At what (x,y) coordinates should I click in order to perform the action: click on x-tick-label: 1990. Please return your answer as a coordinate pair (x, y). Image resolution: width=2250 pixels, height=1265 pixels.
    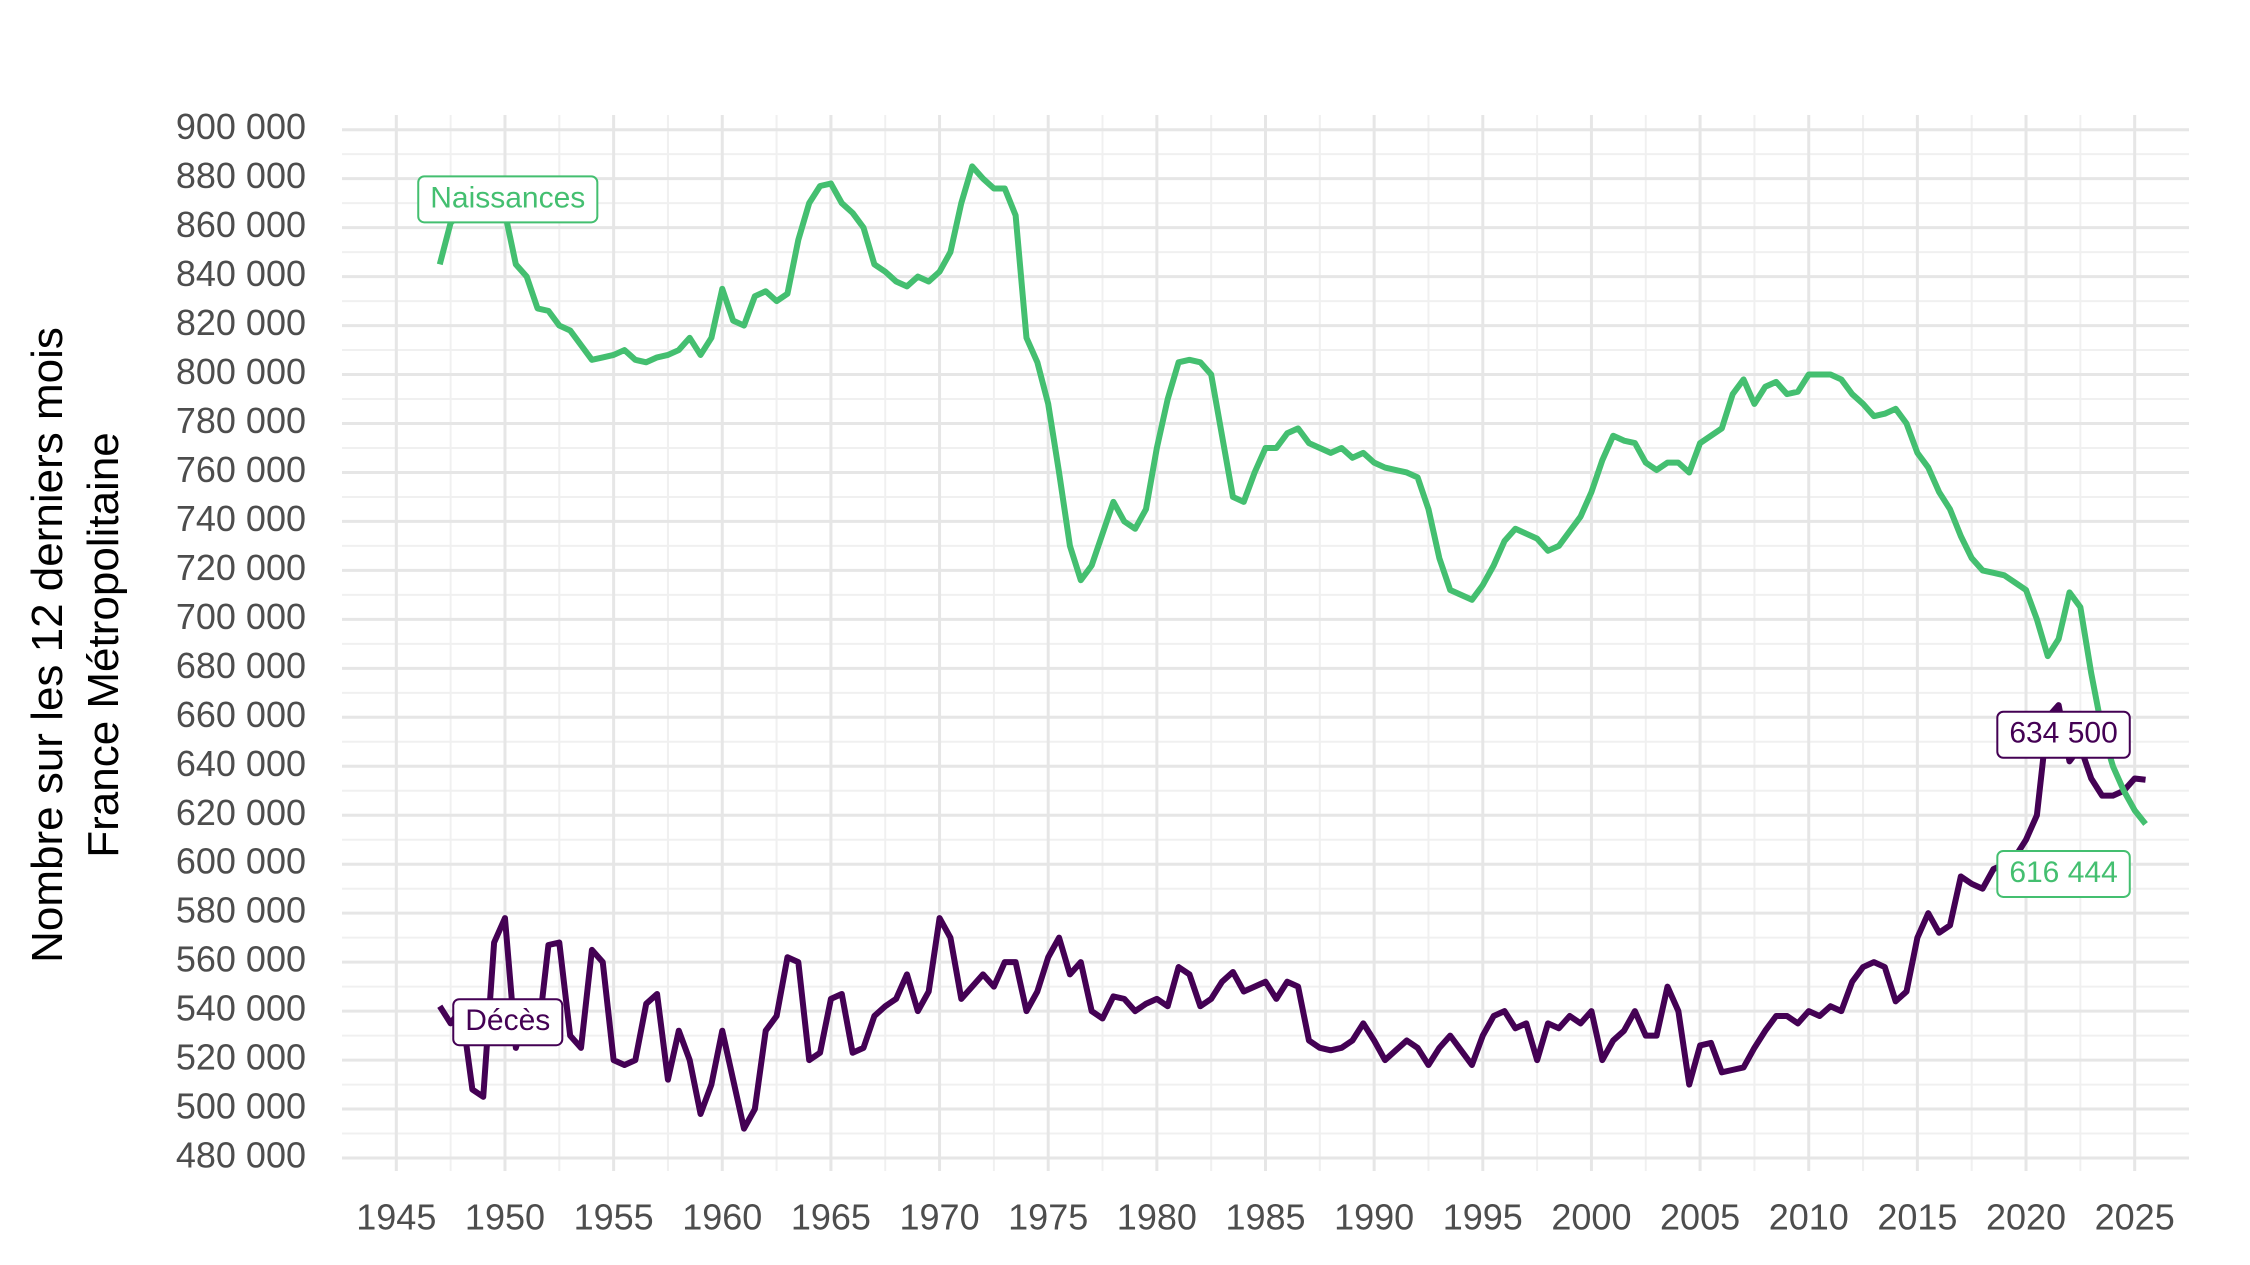
    Looking at the image, I should click on (1374, 1217).